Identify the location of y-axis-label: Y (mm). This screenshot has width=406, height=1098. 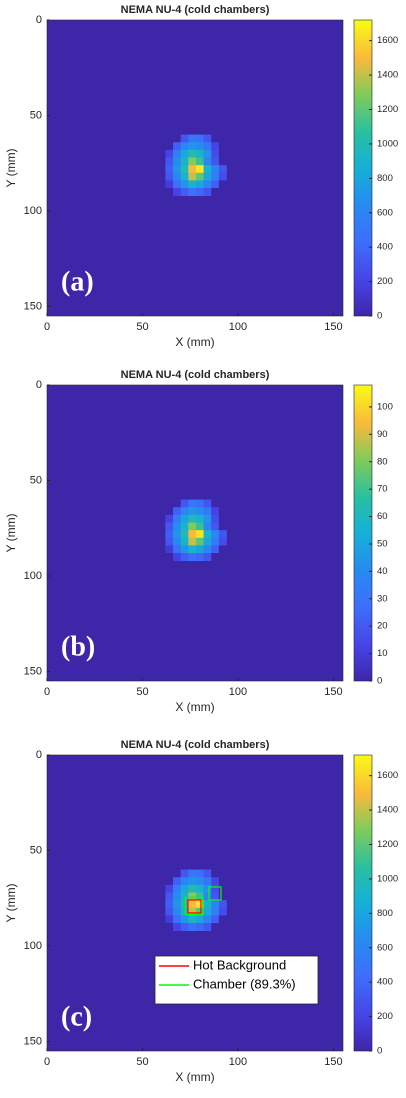
(11, 167).